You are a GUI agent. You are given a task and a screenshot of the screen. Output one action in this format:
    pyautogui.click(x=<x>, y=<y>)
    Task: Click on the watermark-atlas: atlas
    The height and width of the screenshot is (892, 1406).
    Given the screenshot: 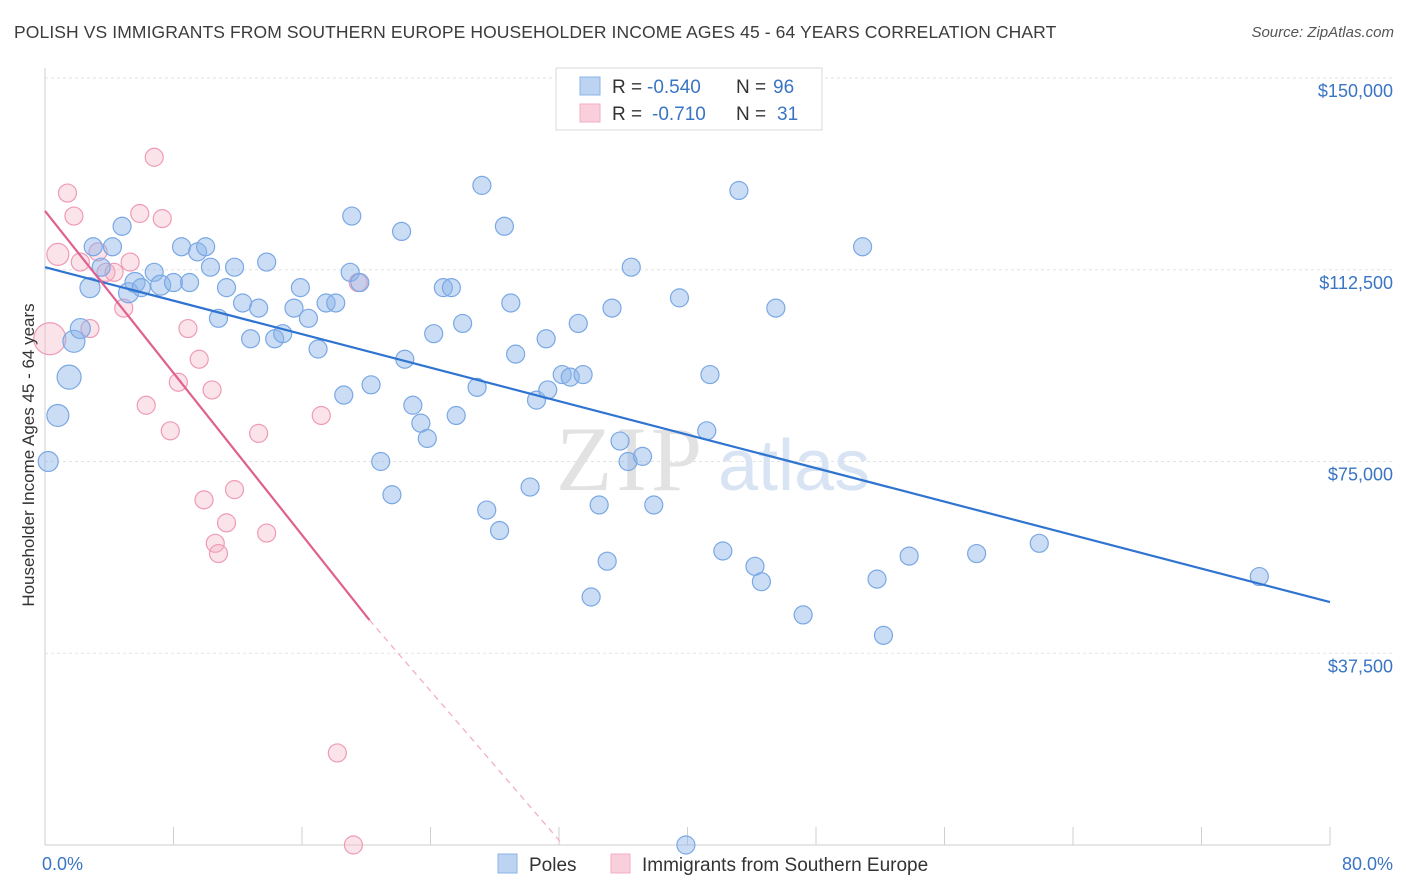 What is the action you would take?
    pyautogui.click(x=794, y=466)
    